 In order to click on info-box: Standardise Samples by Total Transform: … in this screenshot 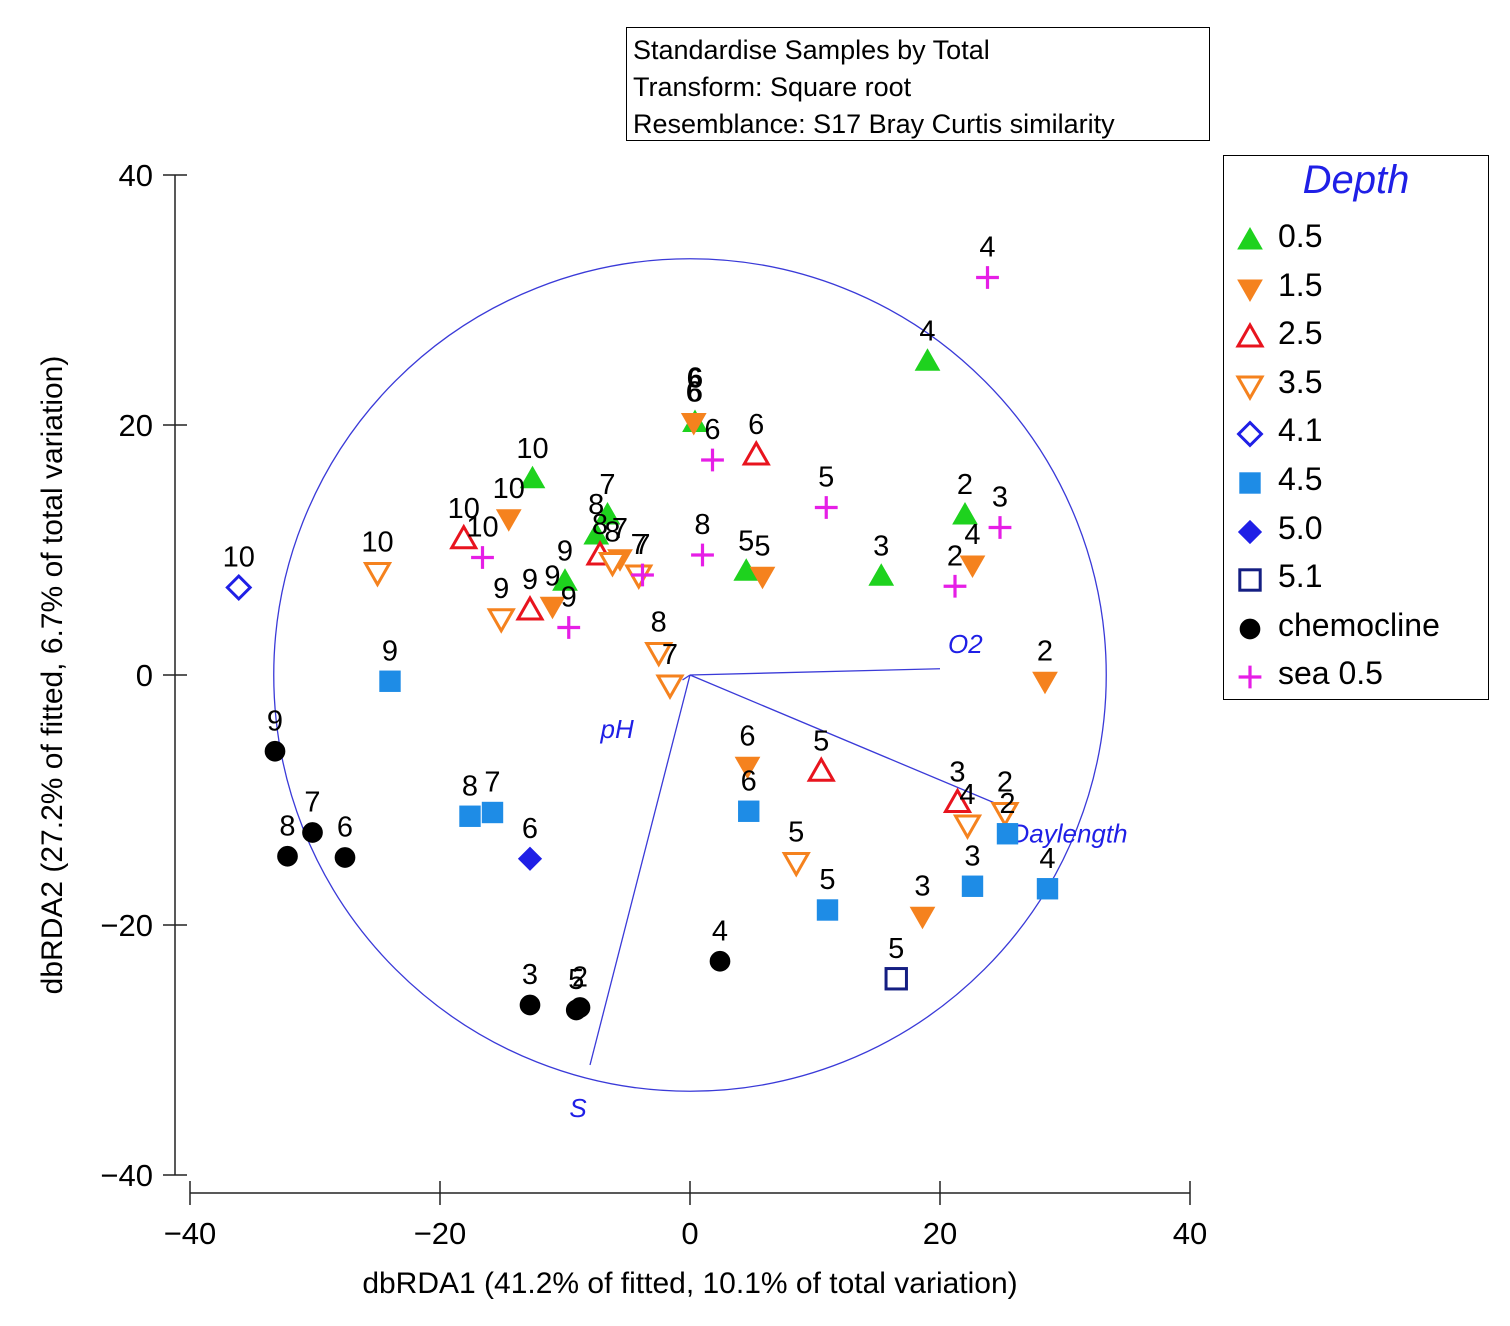, I will do `click(918, 84)`.